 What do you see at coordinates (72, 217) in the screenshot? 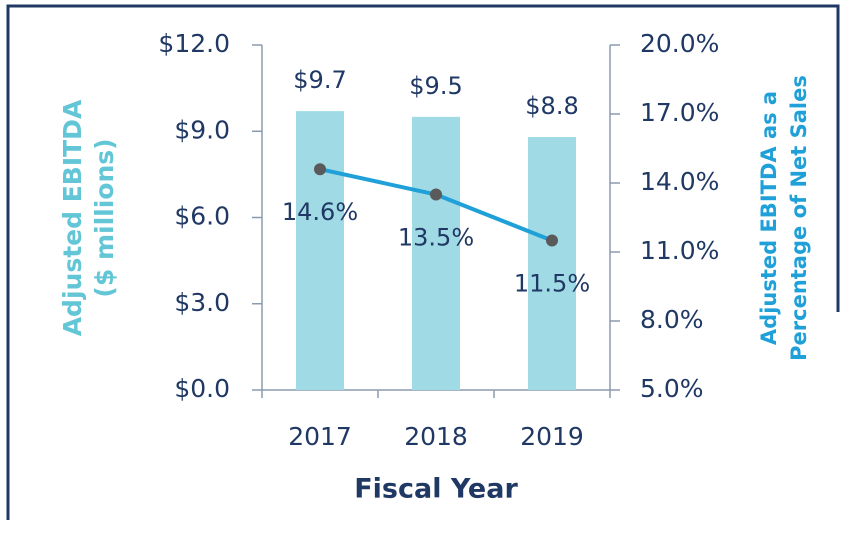
I see `y-axis-title-line: Adjusted EBITDA` at bounding box center [72, 217].